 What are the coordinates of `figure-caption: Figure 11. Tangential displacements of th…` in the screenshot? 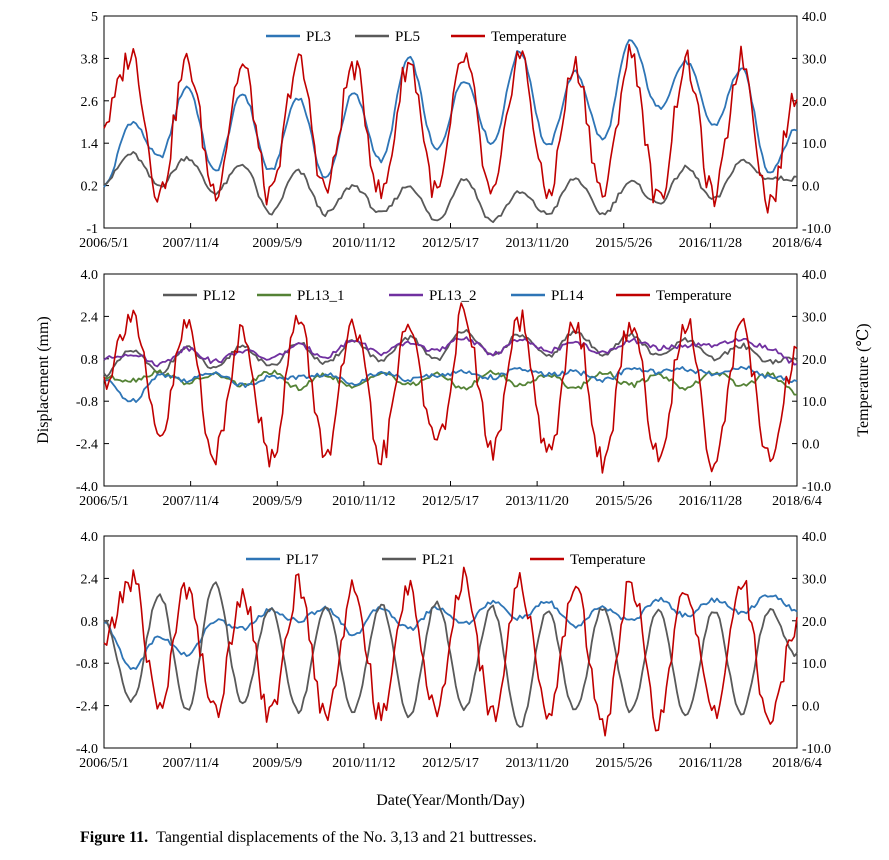 It's located at (308, 838).